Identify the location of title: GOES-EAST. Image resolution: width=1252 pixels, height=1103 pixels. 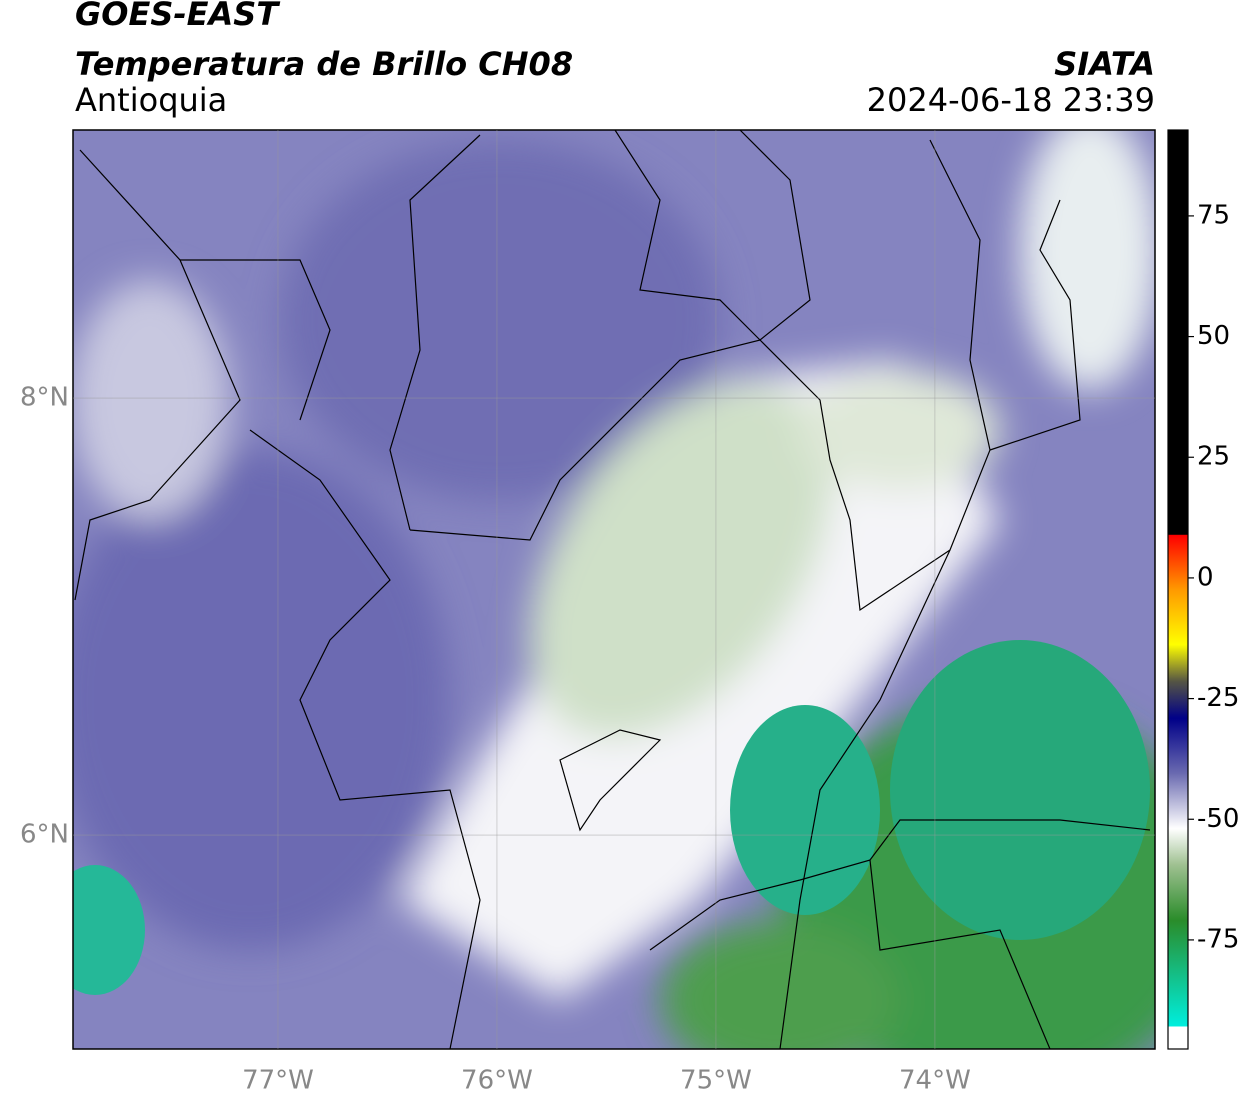
(177, 16).